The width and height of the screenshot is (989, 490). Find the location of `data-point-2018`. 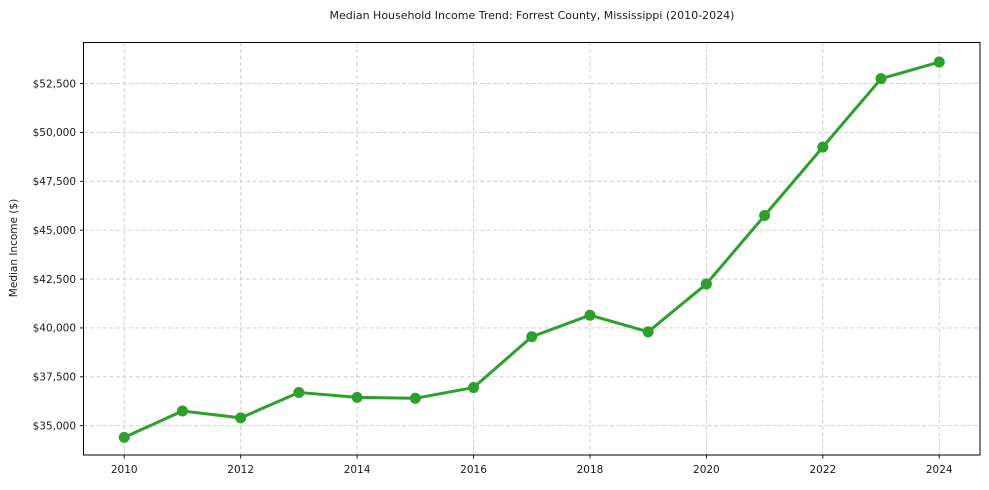

data-point-2018 is located at coordinates (590, 315).